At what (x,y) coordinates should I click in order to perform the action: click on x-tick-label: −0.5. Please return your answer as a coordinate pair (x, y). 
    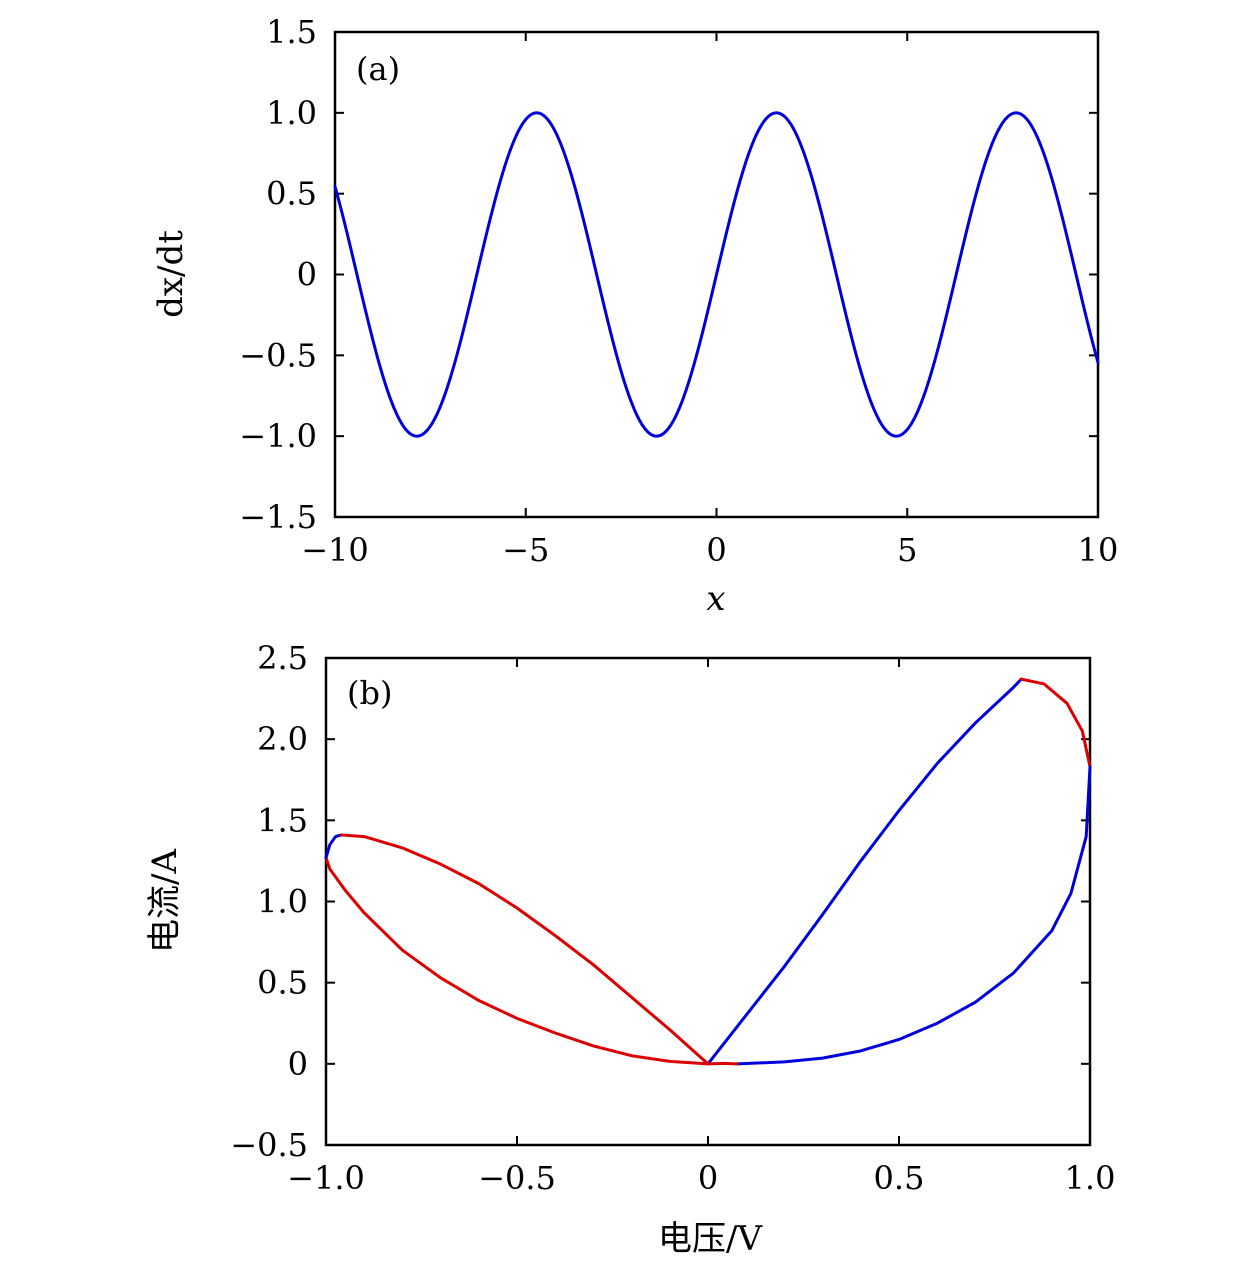
    Looking at the image, I should click on (517, 1178).